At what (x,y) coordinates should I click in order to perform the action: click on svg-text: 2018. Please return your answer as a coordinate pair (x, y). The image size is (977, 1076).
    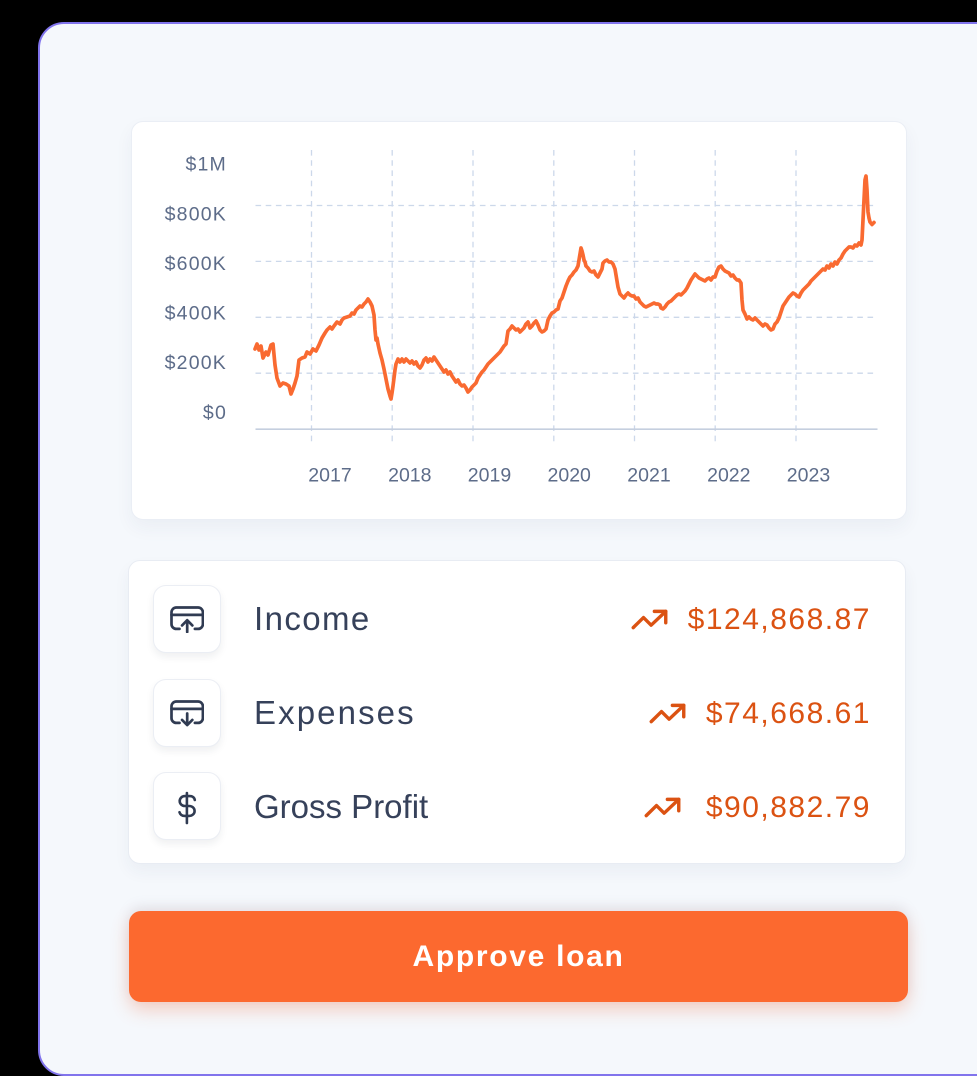
    Looking at the image, I should click on (409, 476).